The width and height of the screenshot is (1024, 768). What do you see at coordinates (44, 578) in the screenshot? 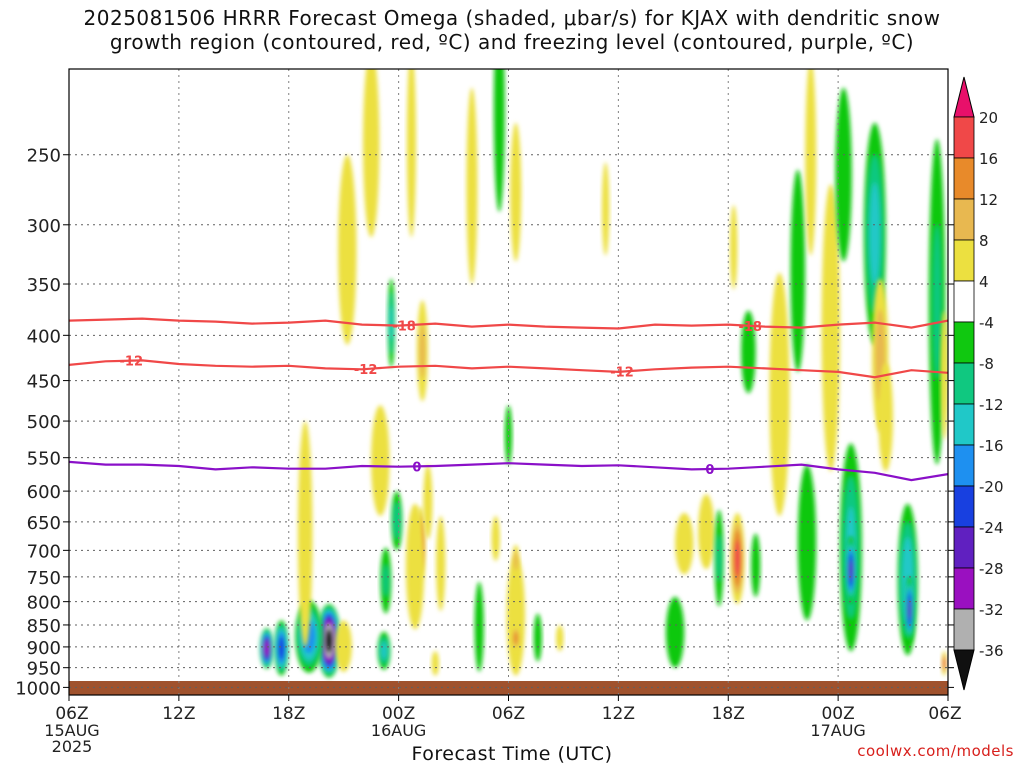
I see `y-tick-label: 750` at bounding box center [44, 578].